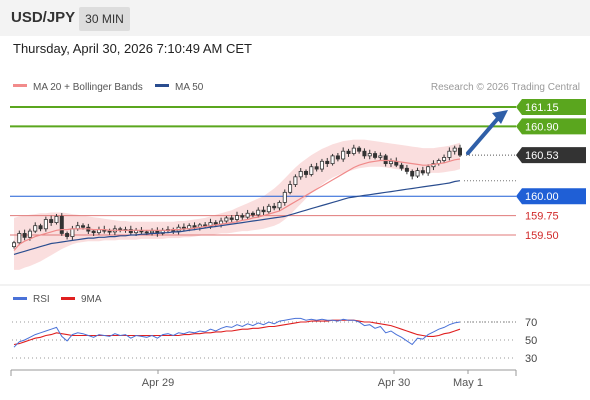  Describe the element at coordinates (158, 383) in the screenshot. I see `x-label-0: Apr 29` at that location.